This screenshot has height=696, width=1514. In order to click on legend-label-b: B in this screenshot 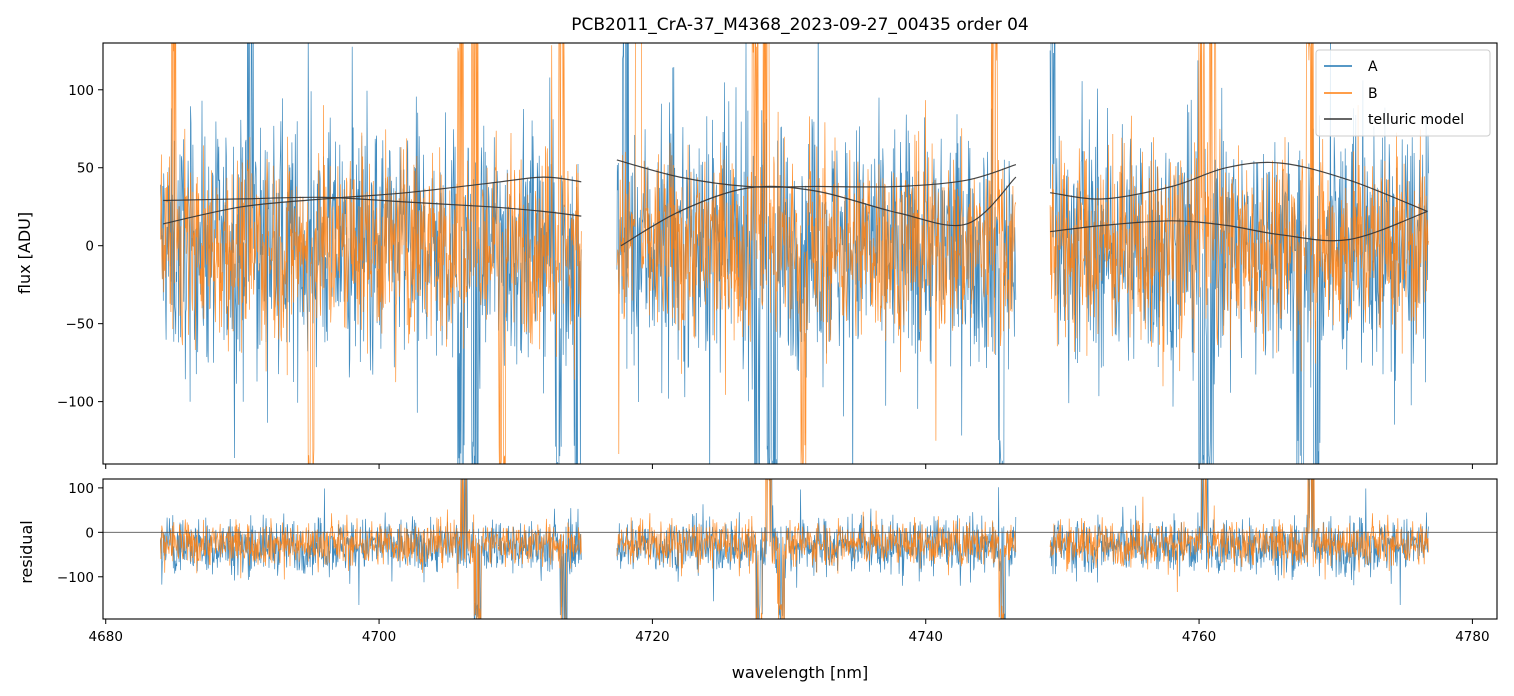, I will do `click(1373, 94)`.